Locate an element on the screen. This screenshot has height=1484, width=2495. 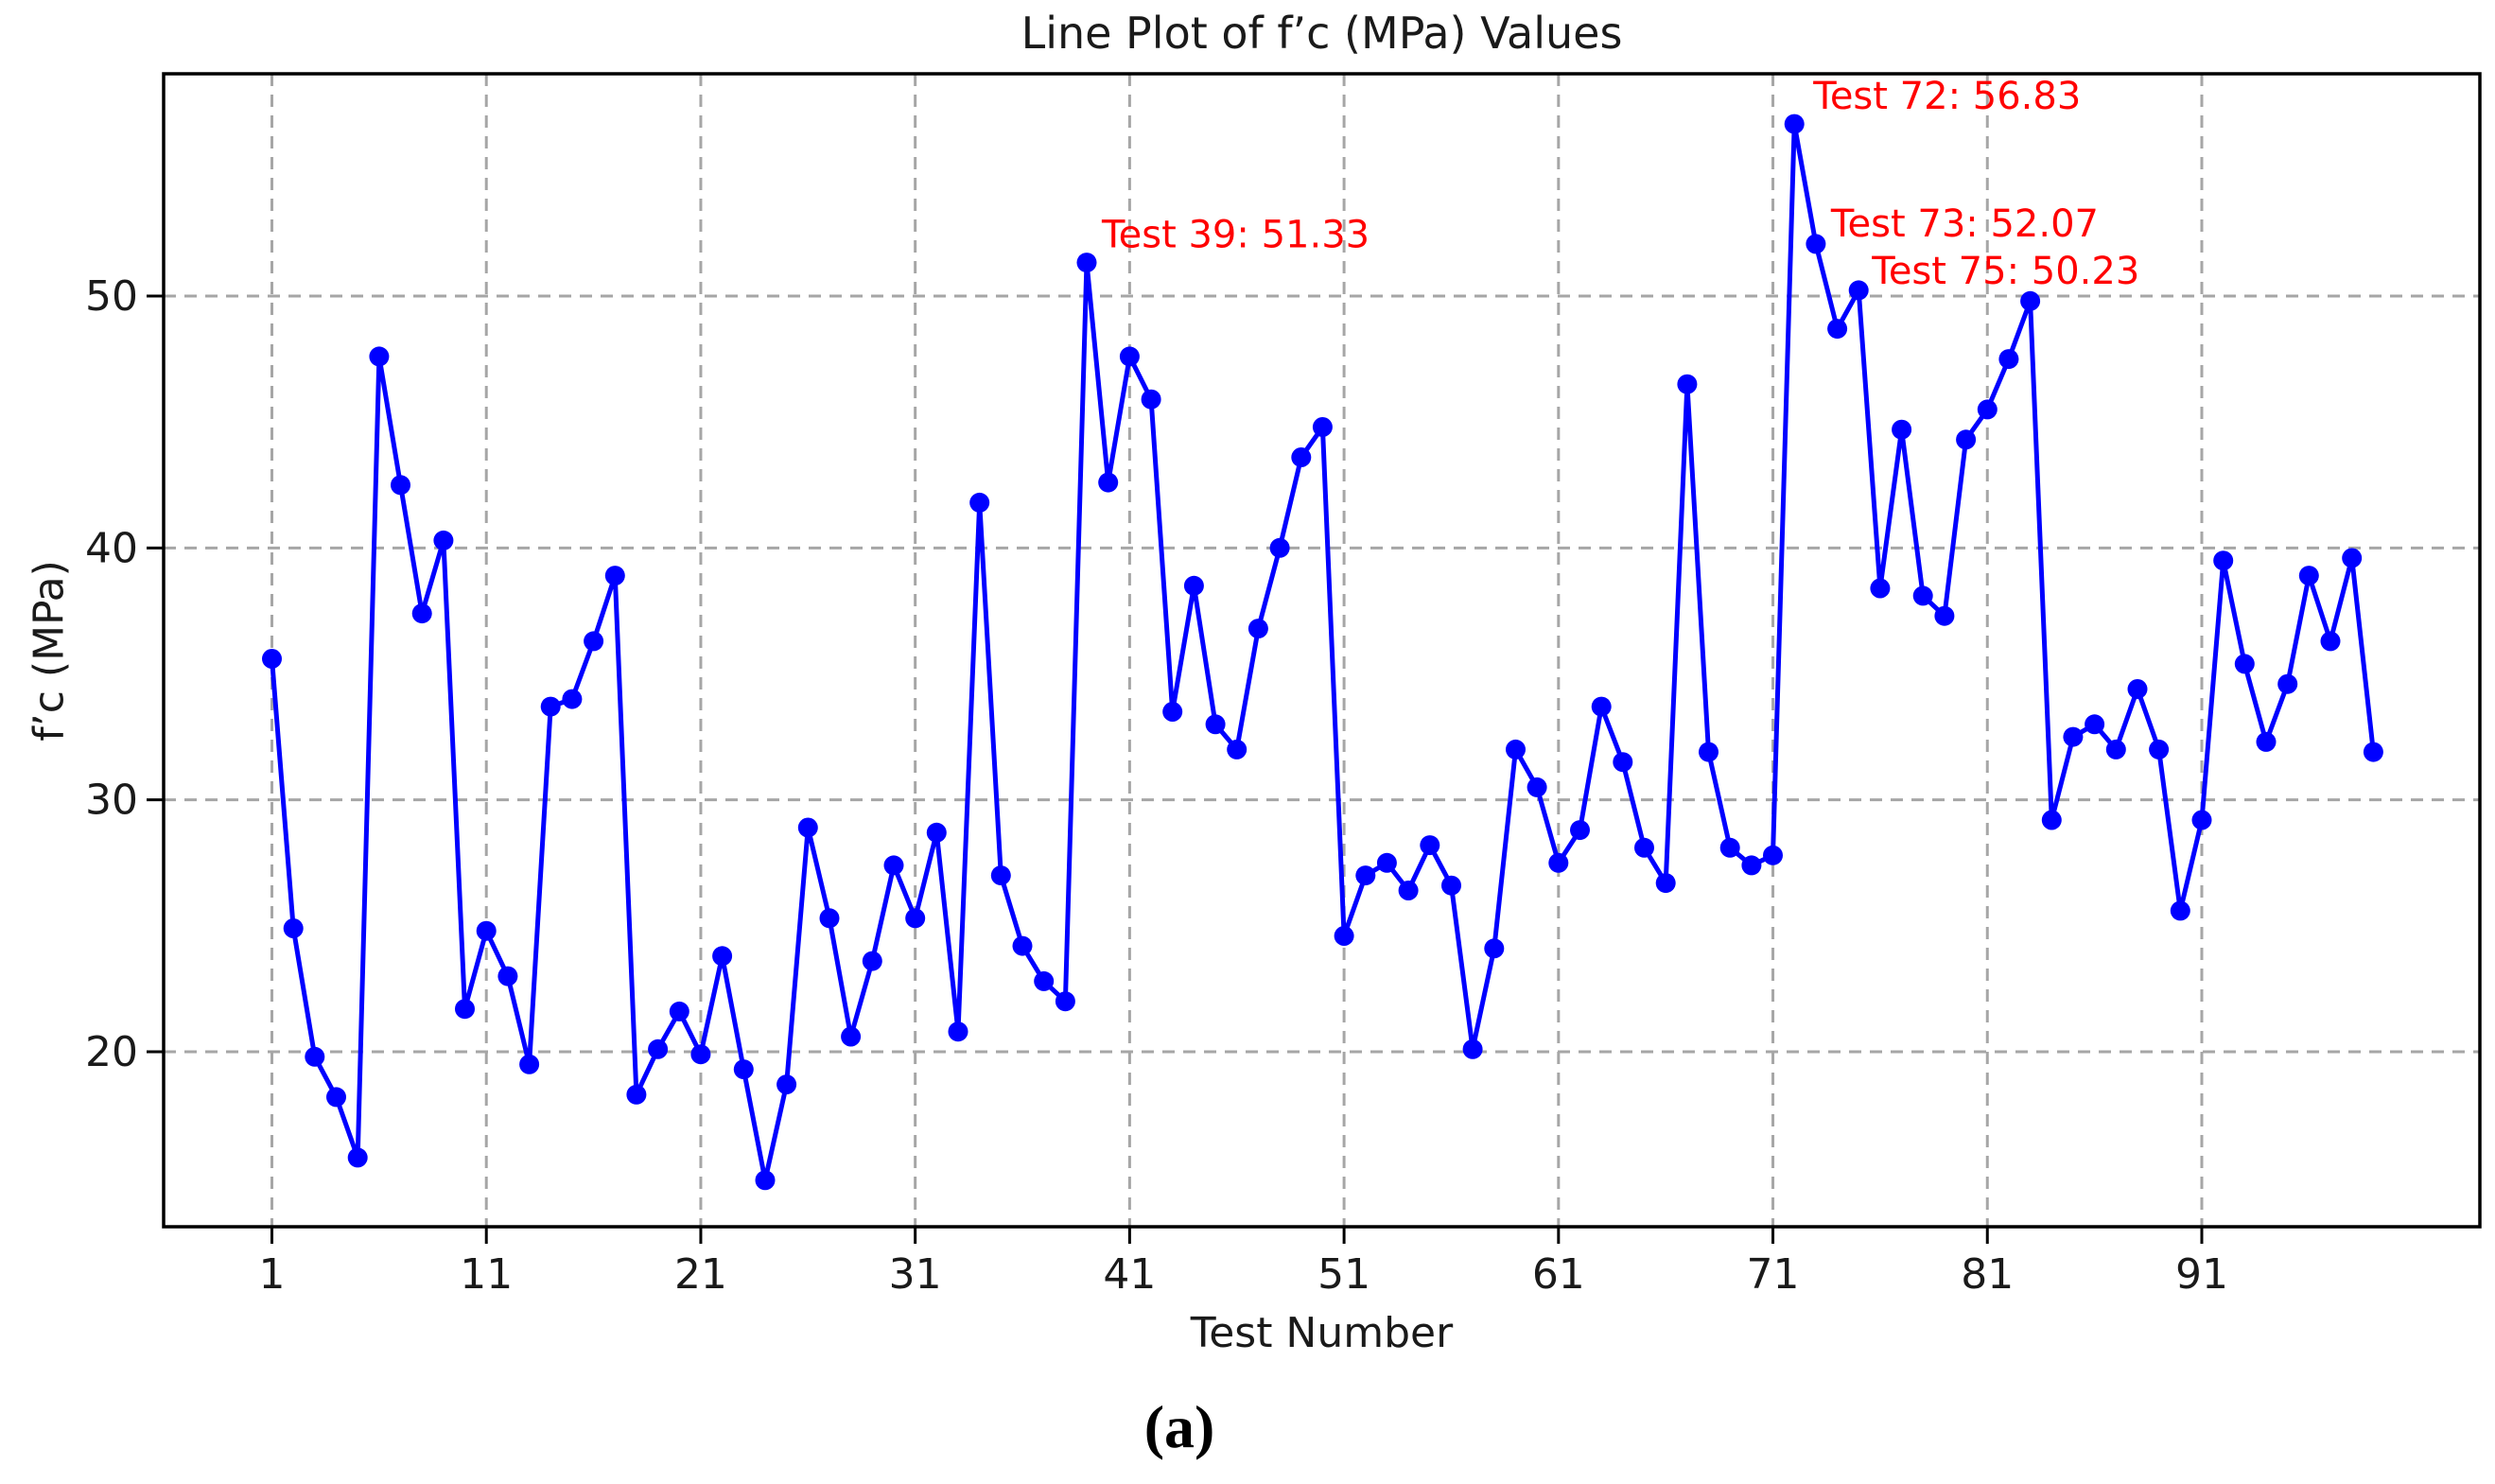
x-tick-label: 61 is located at coordinates (1558, 1274).